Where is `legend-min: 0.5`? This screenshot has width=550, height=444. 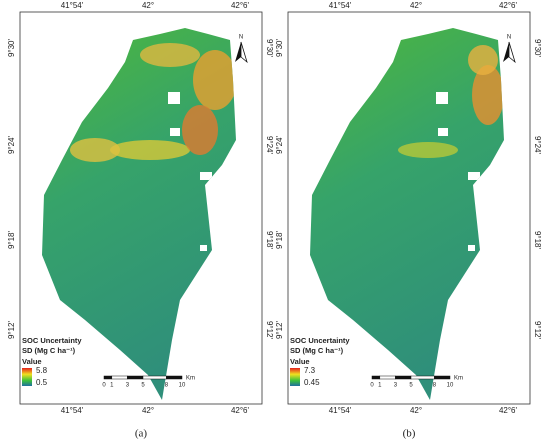
legend-min: 0.5 is located at coordinates (42, 382).